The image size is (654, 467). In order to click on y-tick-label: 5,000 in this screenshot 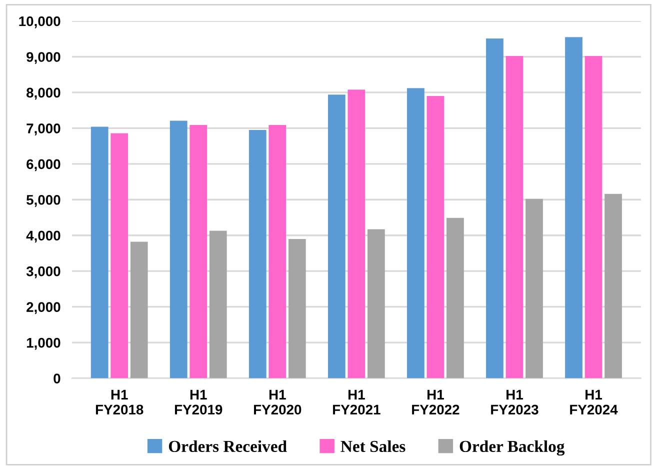, I will do `click(43, 200)`.